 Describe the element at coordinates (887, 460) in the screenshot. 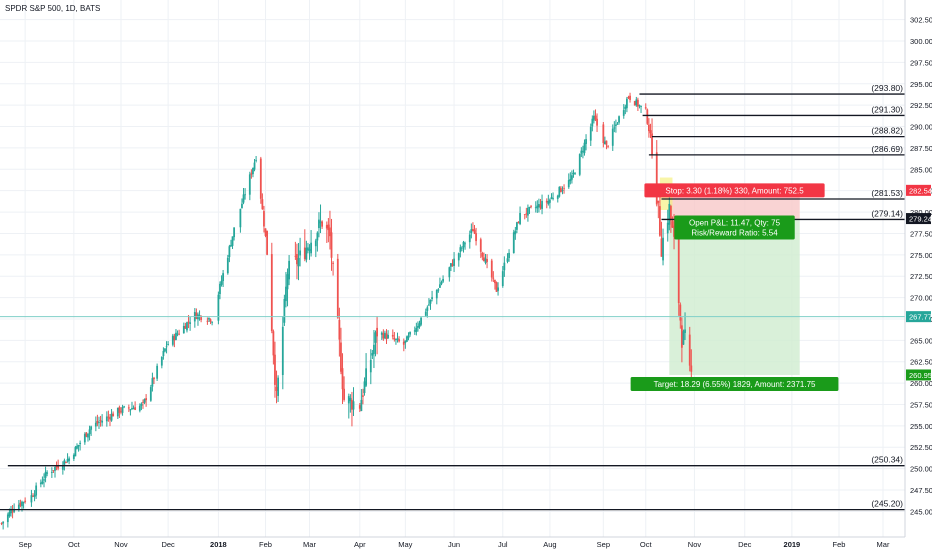

I see `level-label: (250.34)` at that location.